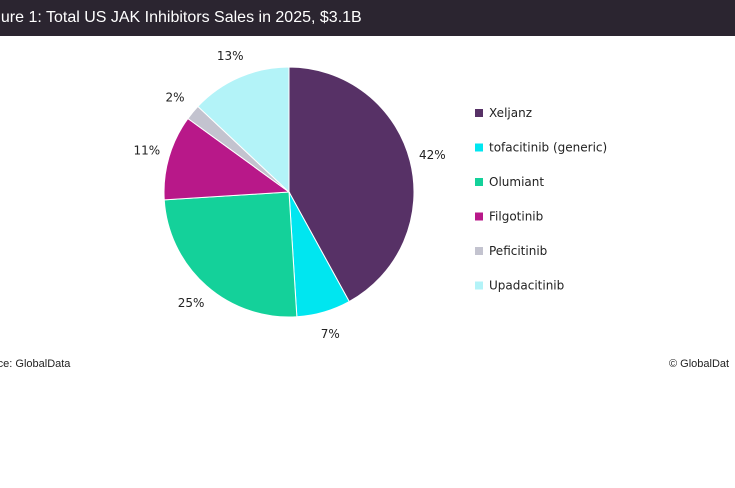  What do you see at coordinates (230, 56) in the screenshot?
I see `value-label-upadacitinib: 13%` at bounding box center [230, 56].